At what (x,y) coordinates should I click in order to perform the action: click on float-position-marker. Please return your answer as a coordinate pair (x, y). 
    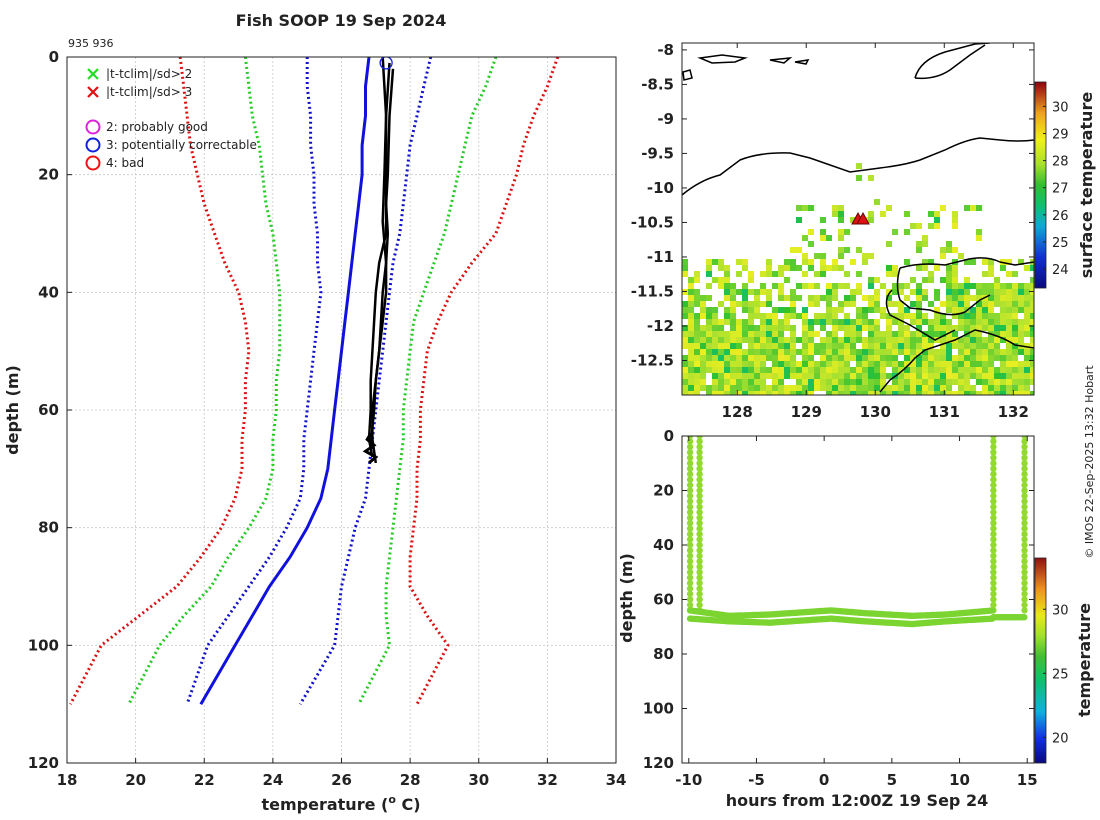
    Looking at the image, I should click on (860, 218).